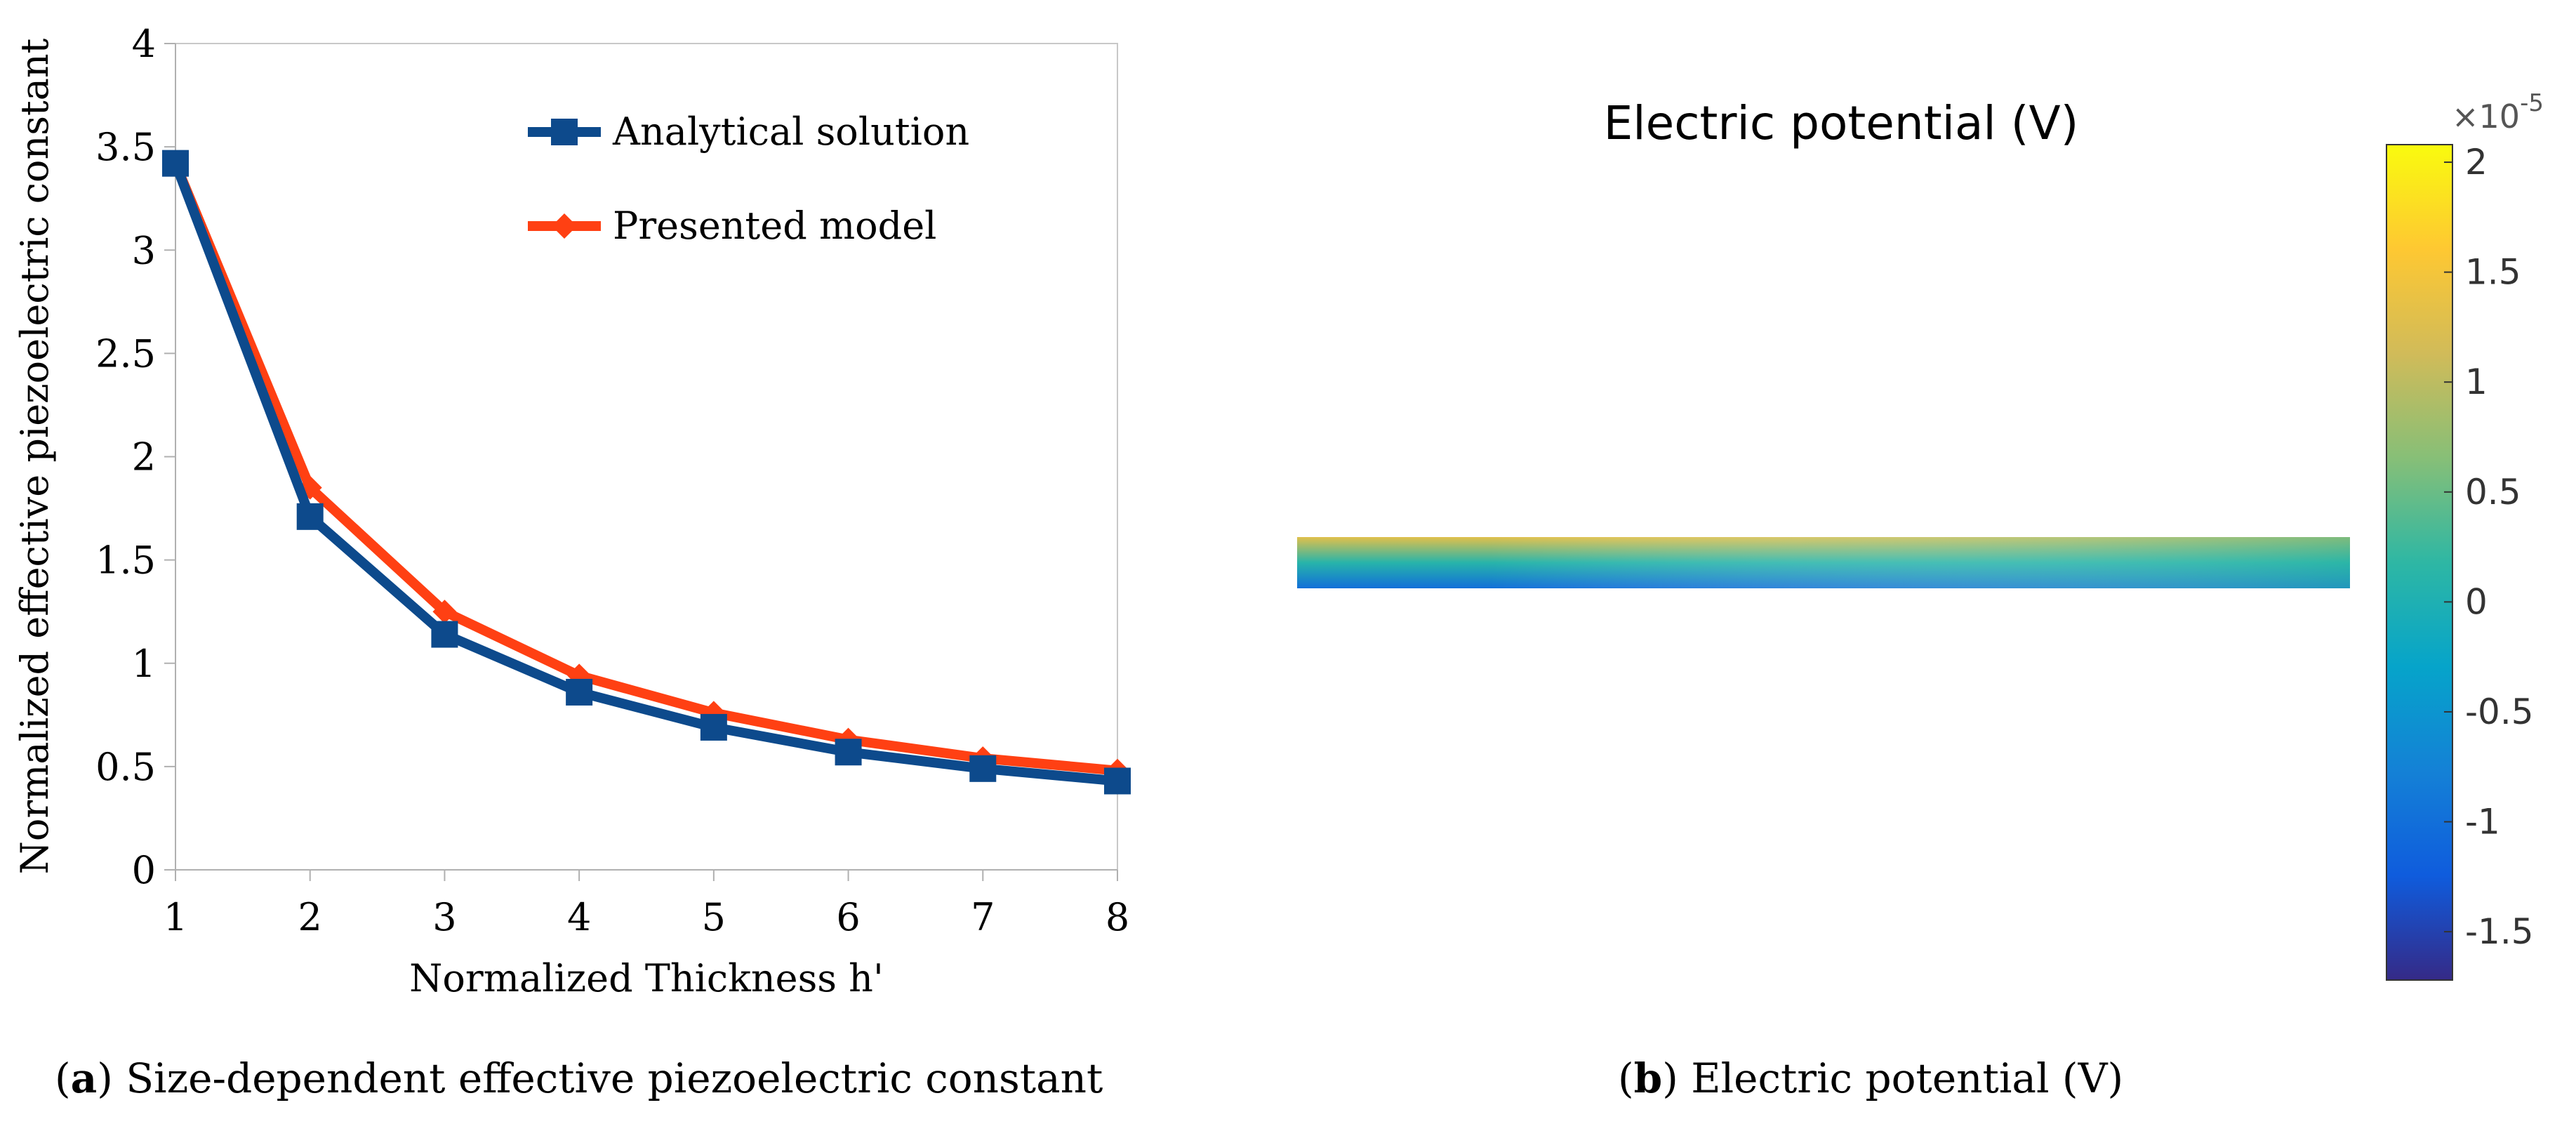 The image size is (2576, 1131). Describe the element at coordinates (126, 353) in the screenshot. I see `y-tick-label: 2.5` at that location.